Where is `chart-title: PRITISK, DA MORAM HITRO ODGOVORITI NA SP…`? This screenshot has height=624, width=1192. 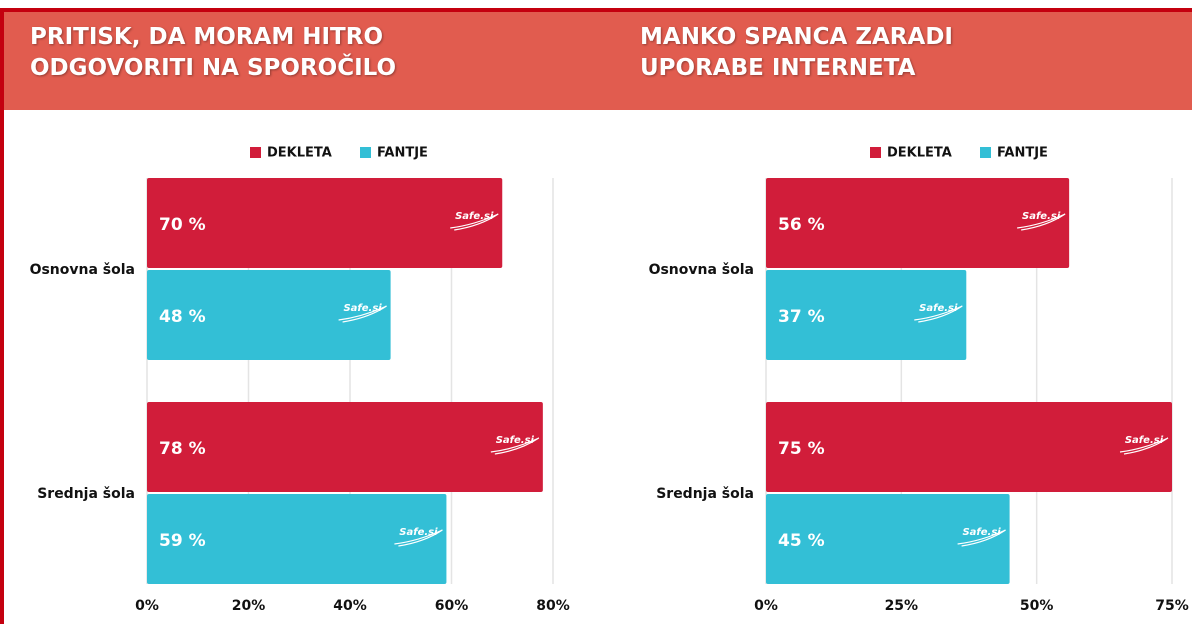 chart-title: PRITISK, DA MORAM HITRO ODGOVORITI NA SP… is located at coordinates (213, 52).